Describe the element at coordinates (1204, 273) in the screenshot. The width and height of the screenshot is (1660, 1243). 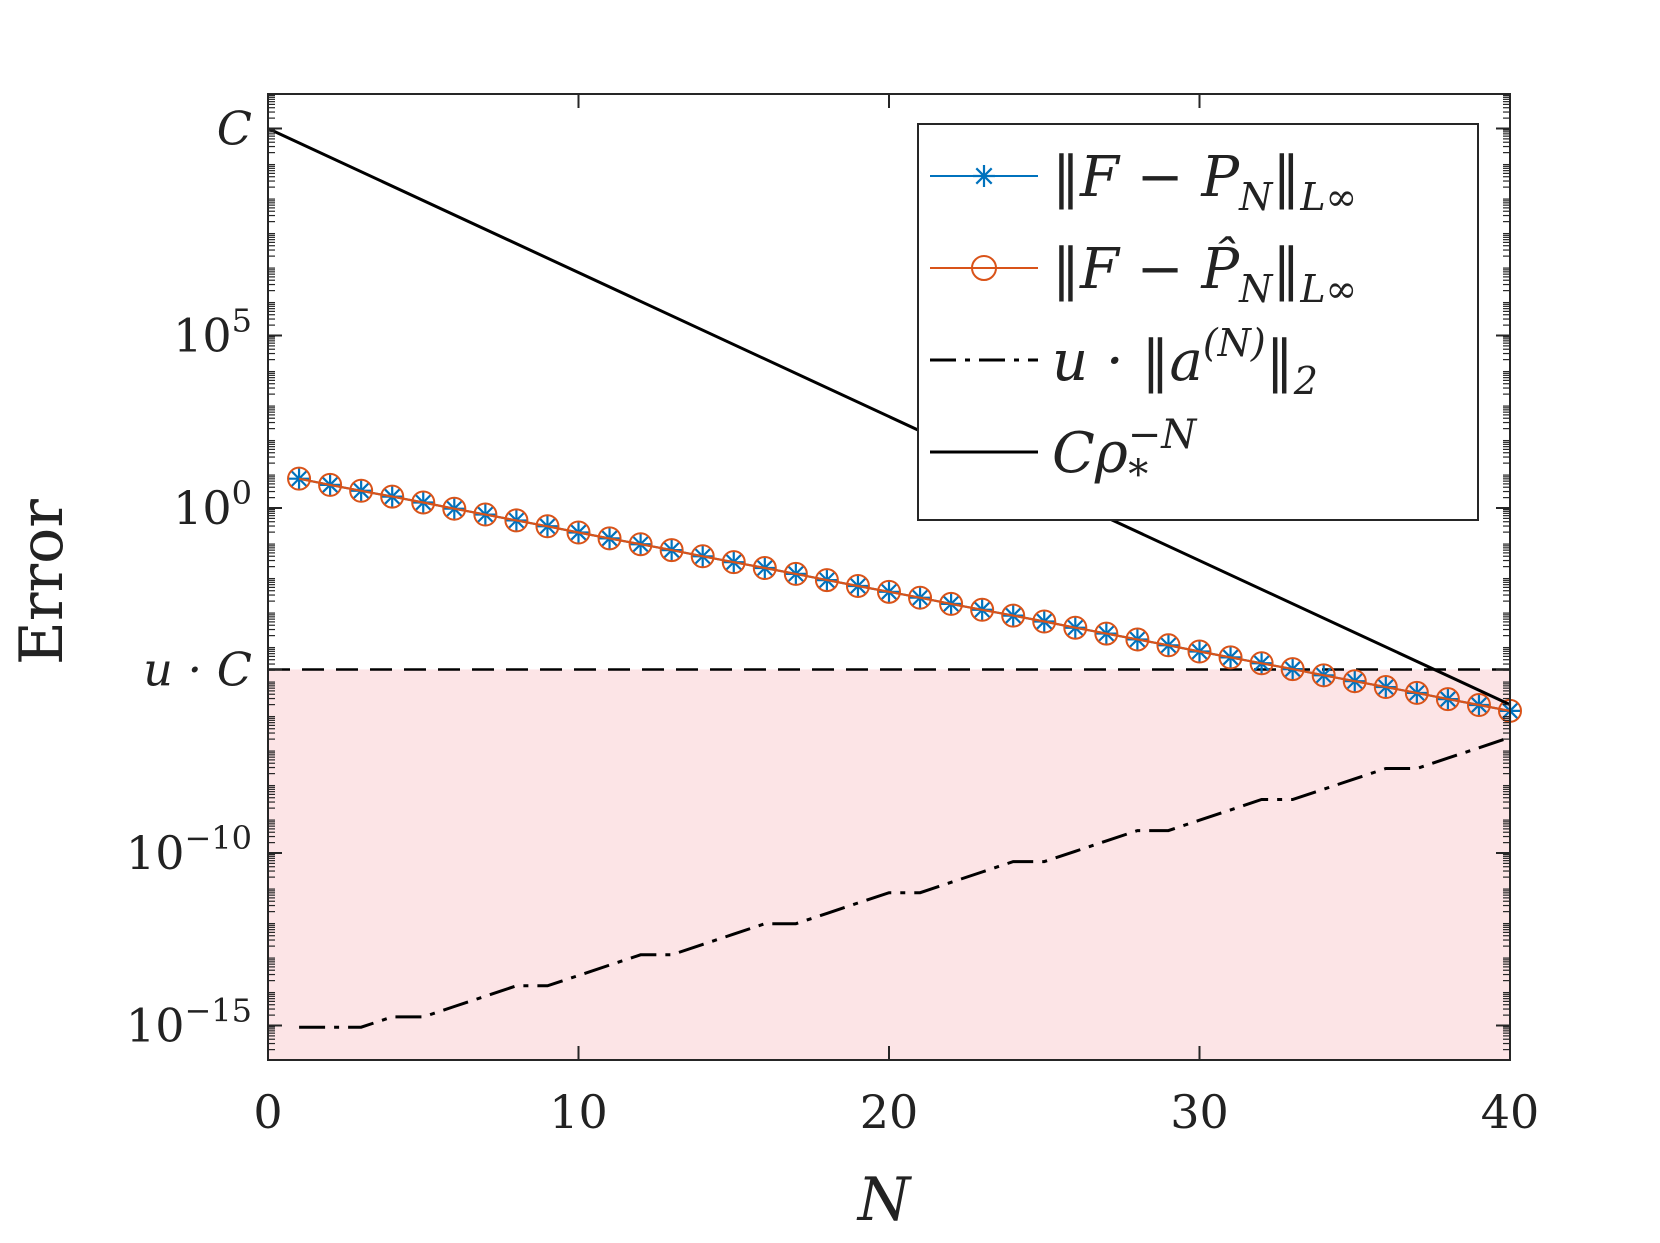
I see `legend-label-1: ‖F − P̂N‖L∞` at that location.